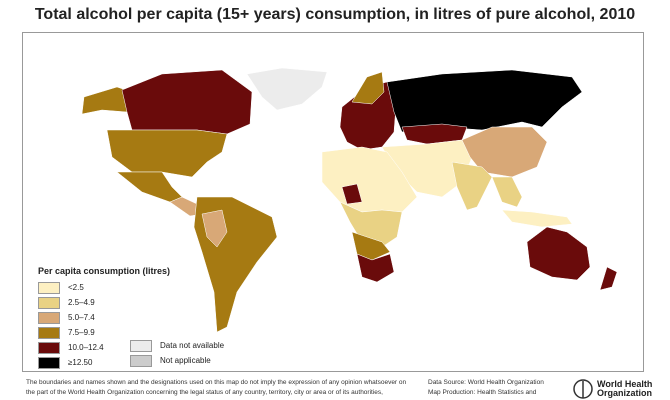 The width and height of the screenshot is (670, 400). What do you see at coordinates (352, 194) in the screenshot?
I see `nigeria` at bounding box center [352, 194].